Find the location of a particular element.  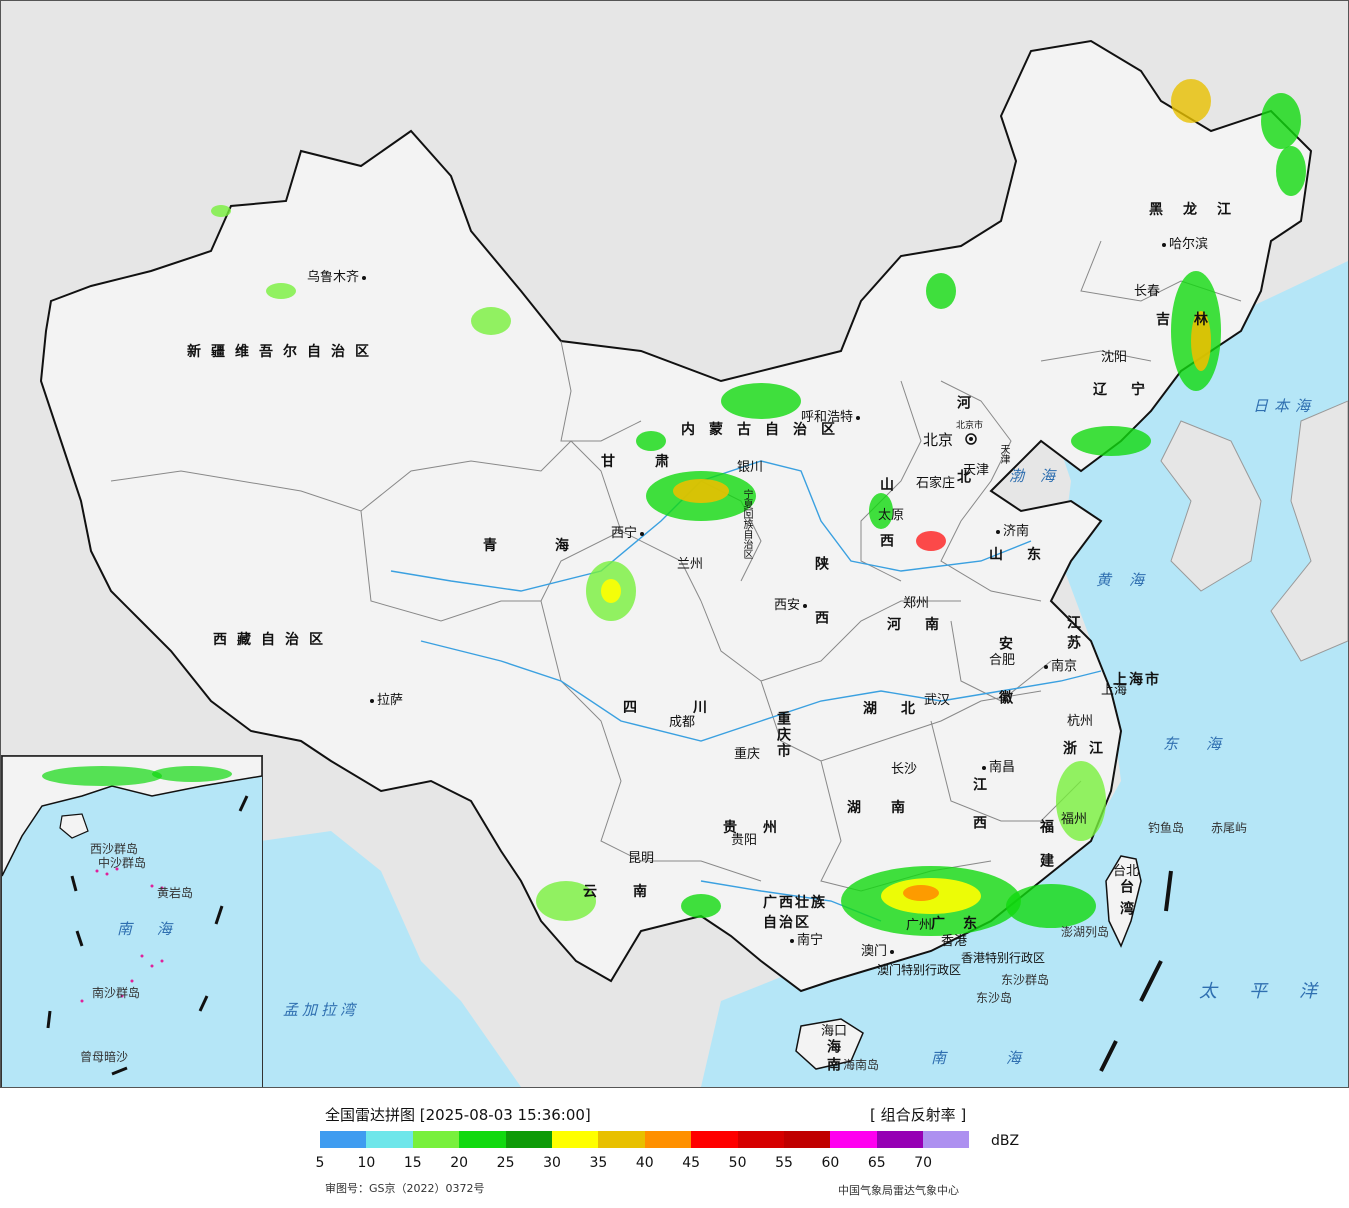

island-diaoyu: 钓鱼岛 is located at coordinates (1166, 828).